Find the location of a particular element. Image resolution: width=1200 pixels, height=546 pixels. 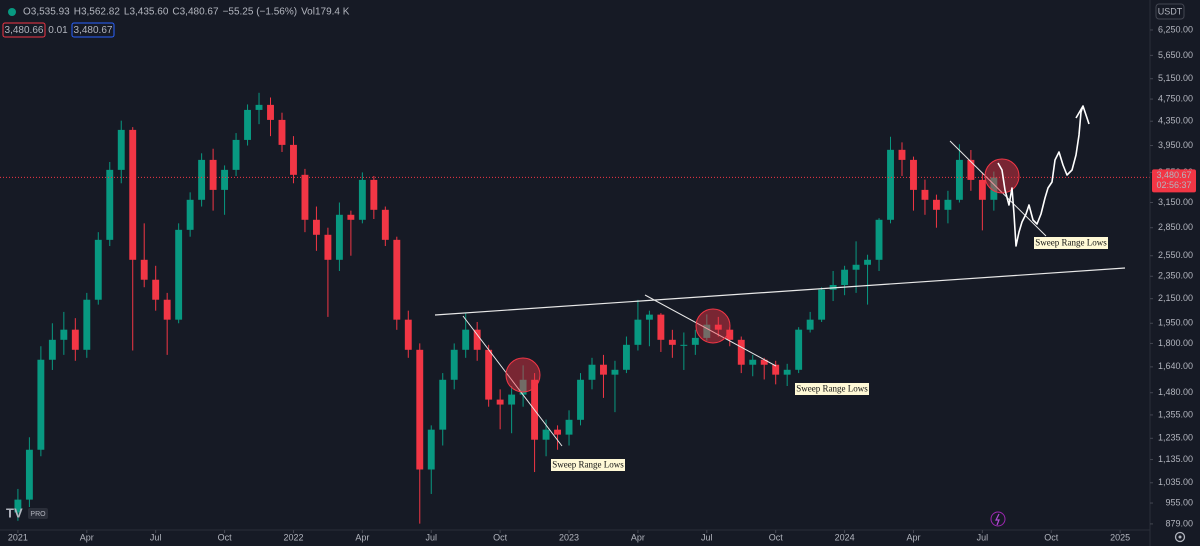

ask-box is located at coordinates (93, 30).